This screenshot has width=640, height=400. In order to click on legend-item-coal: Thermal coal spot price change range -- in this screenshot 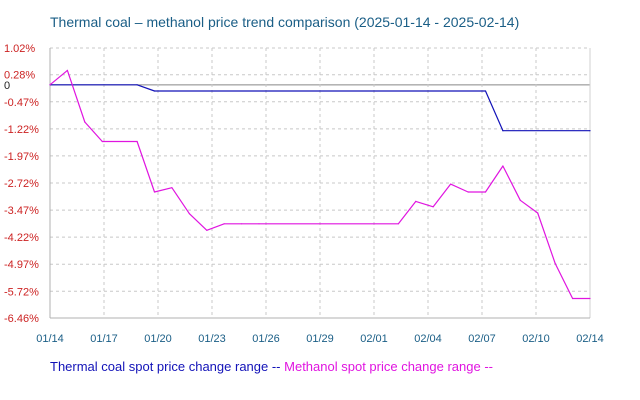, I will do `click(165, 366)`.